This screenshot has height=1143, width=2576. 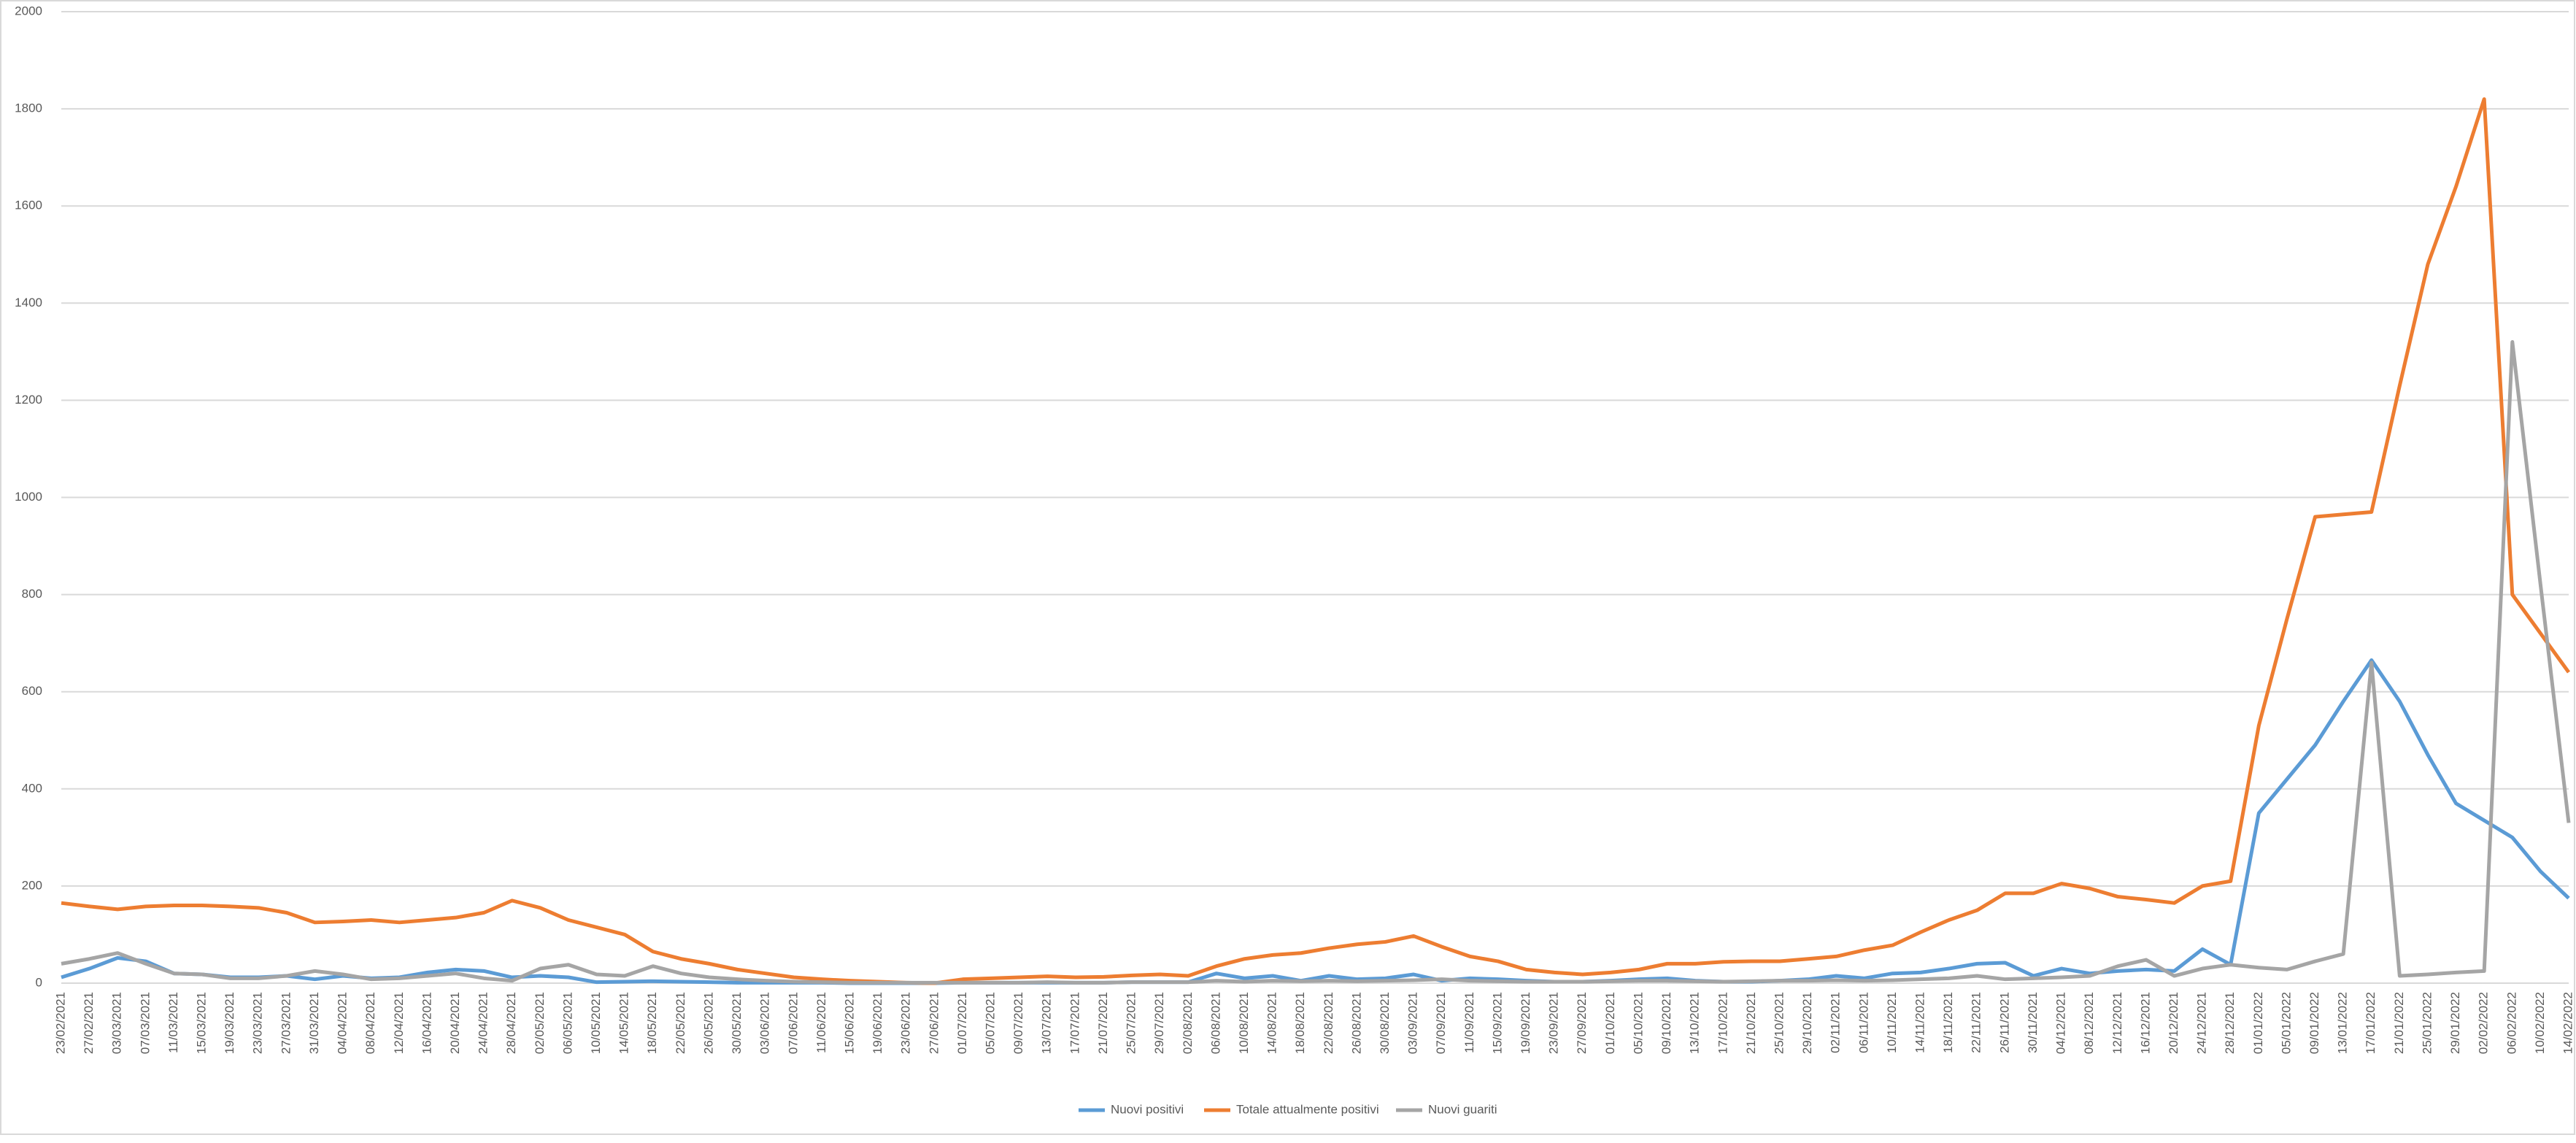 What do you see at coordinates (1610, 1023) in the screenshot?
I see `x-tick-label: 01/10/2021` at bounding box center [1610, 1023].